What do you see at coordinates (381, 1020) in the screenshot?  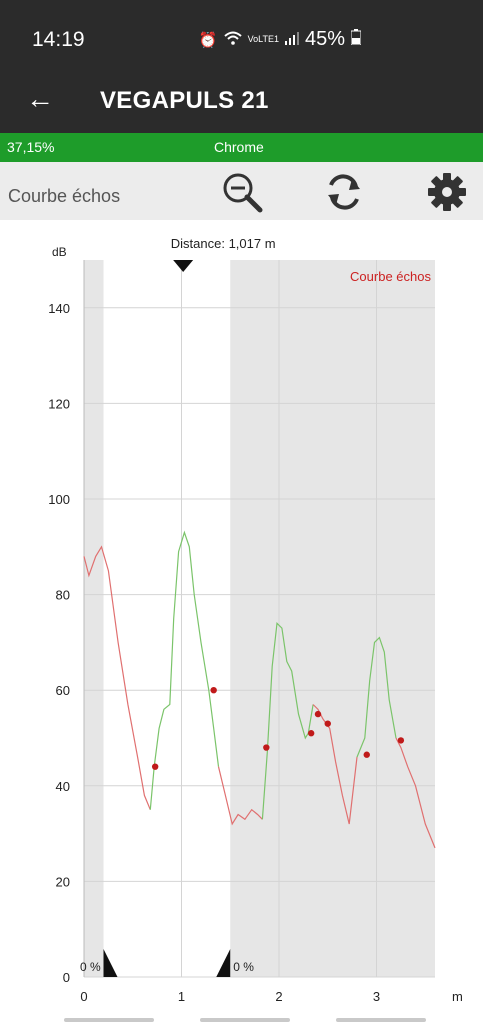 I see `nav-handle-right` at bounding box center [381, 1020].